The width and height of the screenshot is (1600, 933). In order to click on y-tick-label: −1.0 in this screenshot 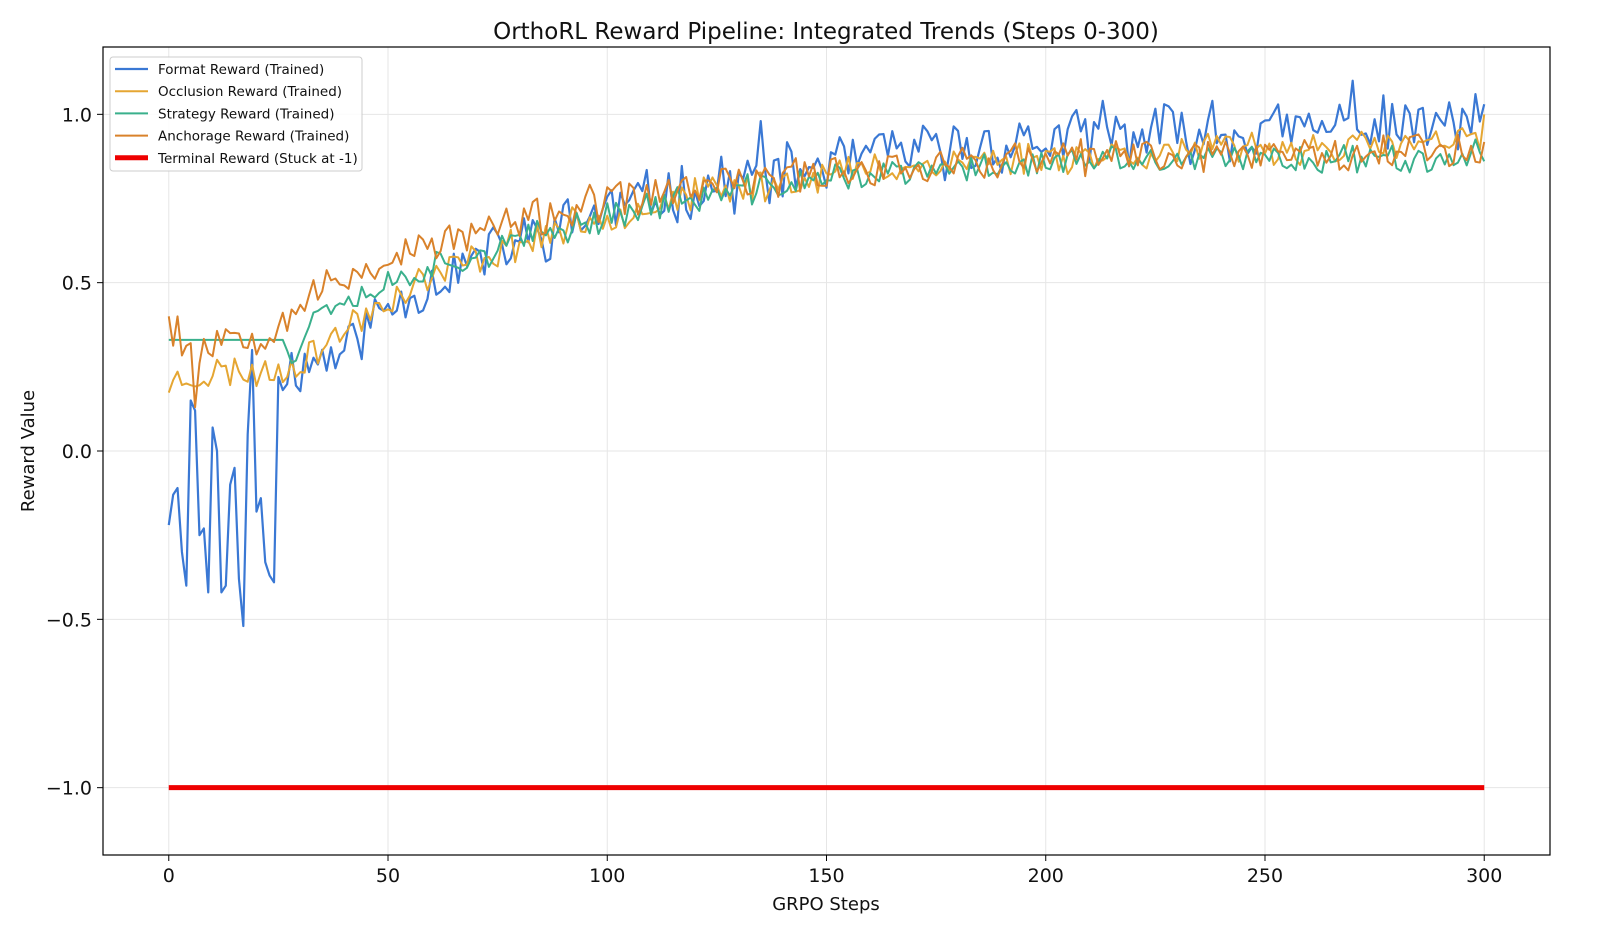, I will do `click(69, 789)`.